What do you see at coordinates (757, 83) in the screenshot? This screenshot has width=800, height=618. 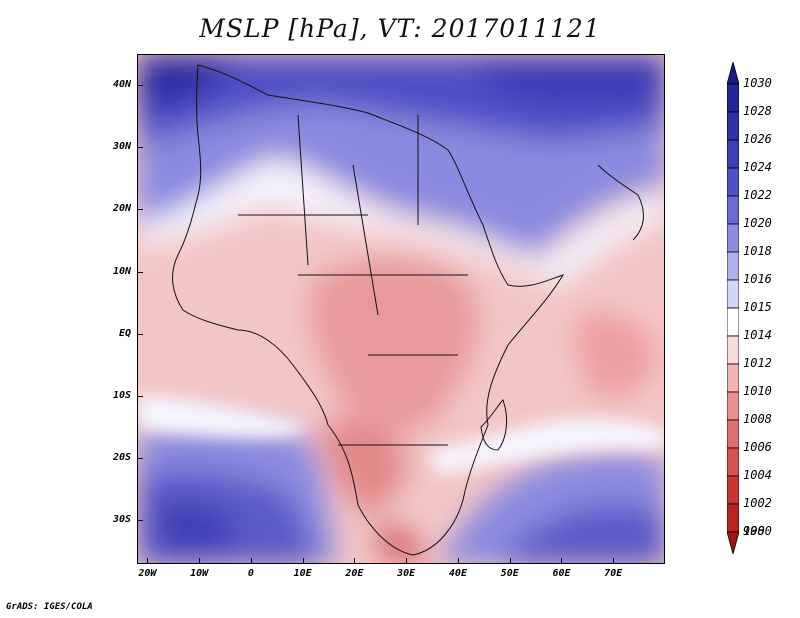 I see `colorbar-label: 1030` at bounding box center [757, 83].